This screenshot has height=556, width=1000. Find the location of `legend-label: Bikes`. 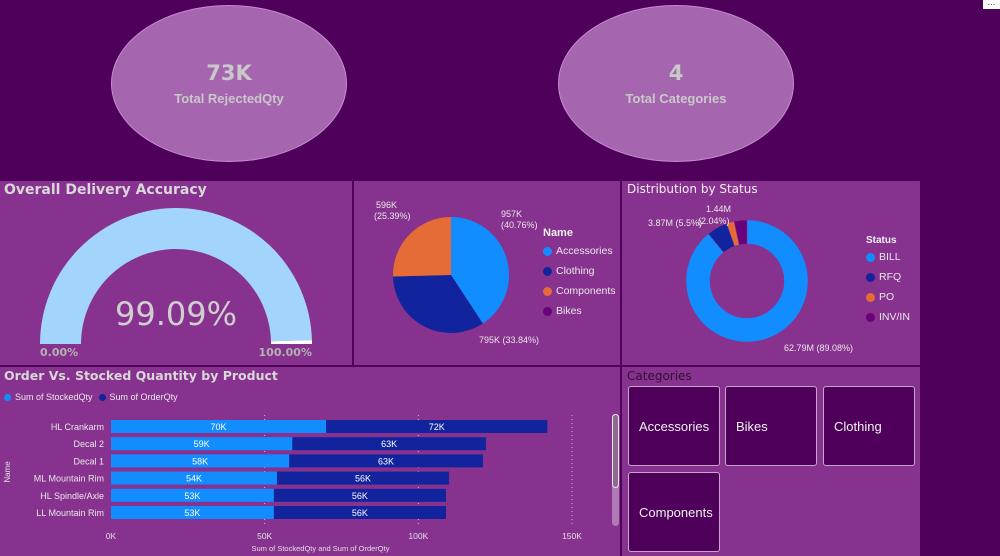

legend-label: Bikes is located at coordinates (569, 311).